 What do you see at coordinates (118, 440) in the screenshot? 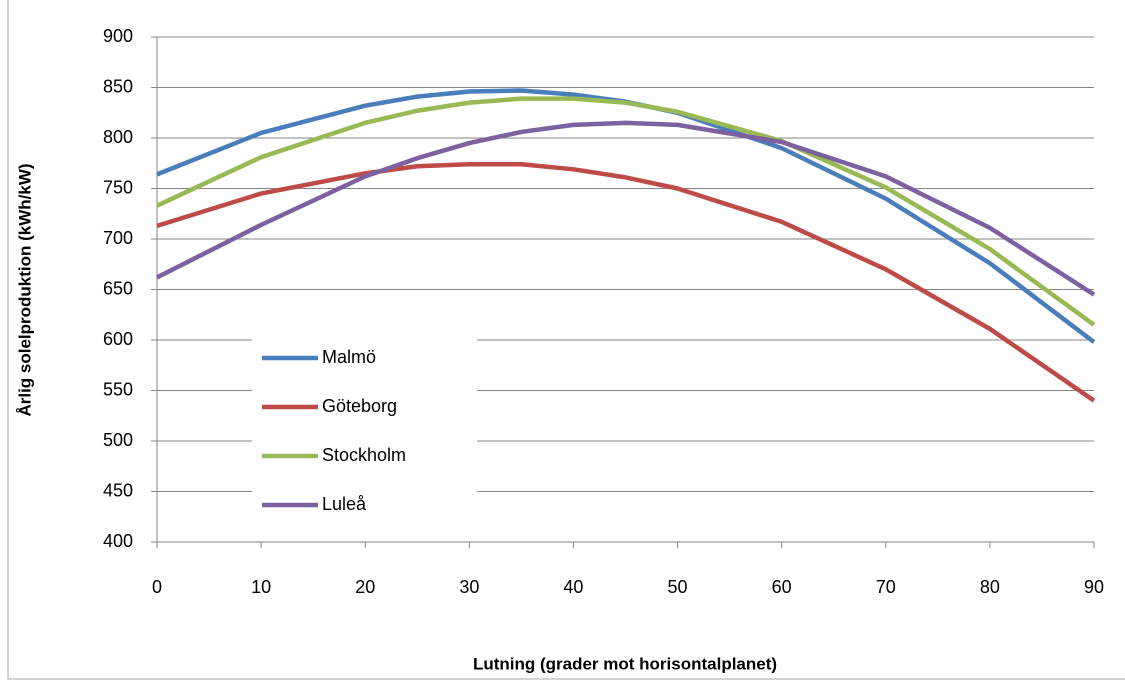
I see `y-tick-label: 500` at bounding box center [118, 440].